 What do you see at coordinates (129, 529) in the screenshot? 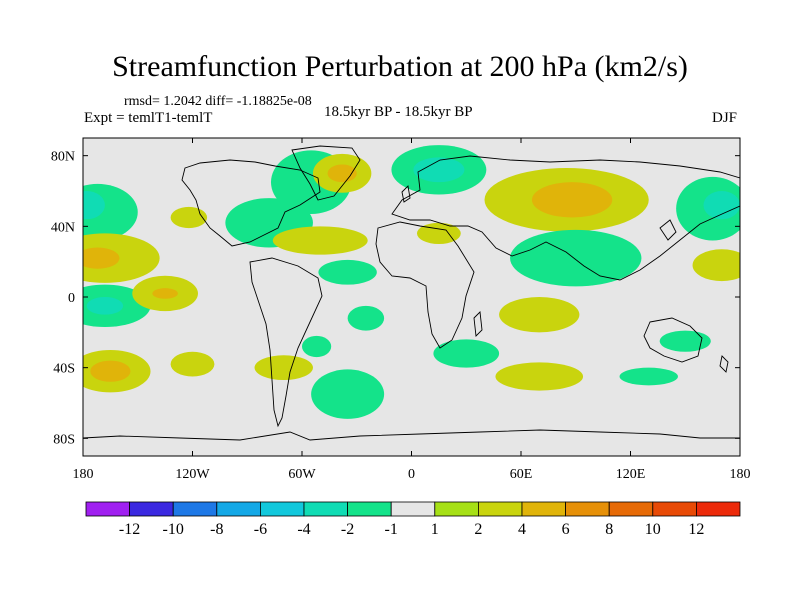
I see `colorbar-label: -12` at bounding box center [129, 529].